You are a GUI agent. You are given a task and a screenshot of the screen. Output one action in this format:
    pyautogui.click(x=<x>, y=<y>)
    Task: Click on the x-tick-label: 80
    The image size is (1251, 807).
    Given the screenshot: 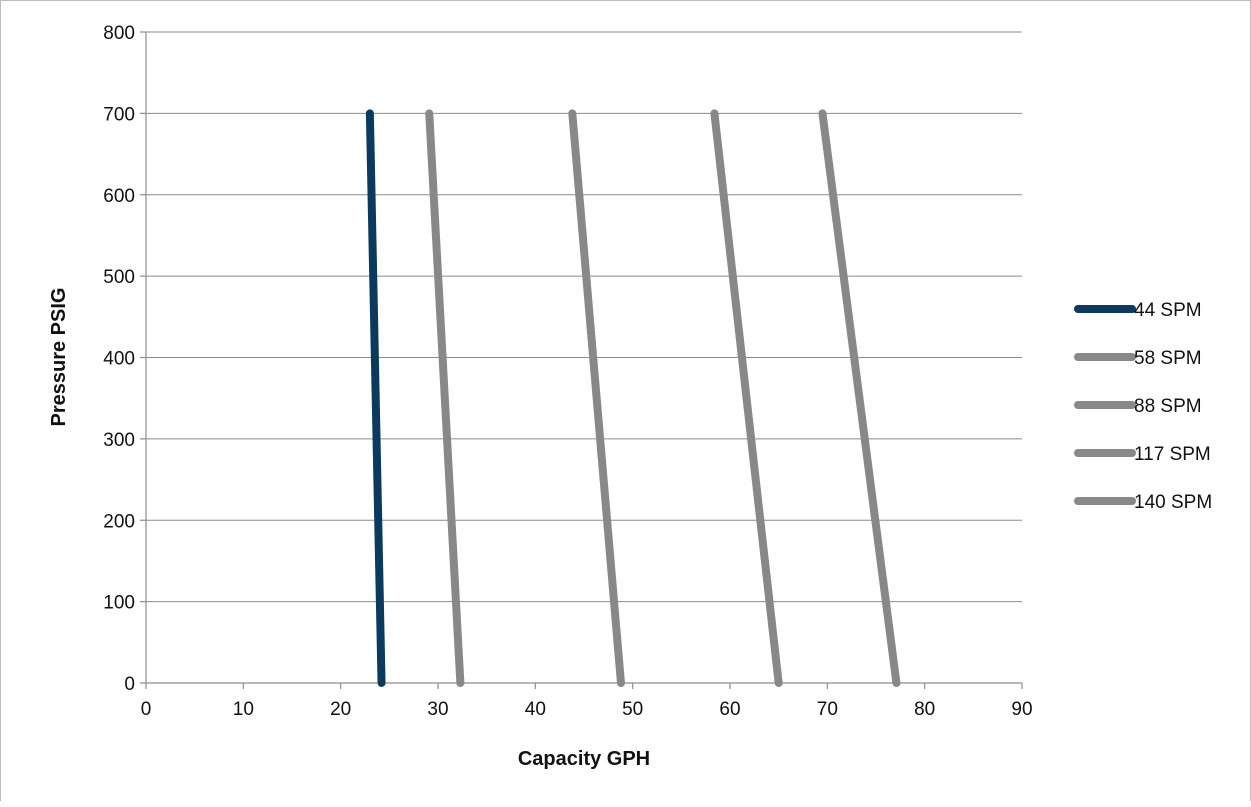 What is the action you would take?
    pyautogui.click(x=924, y=709)
    